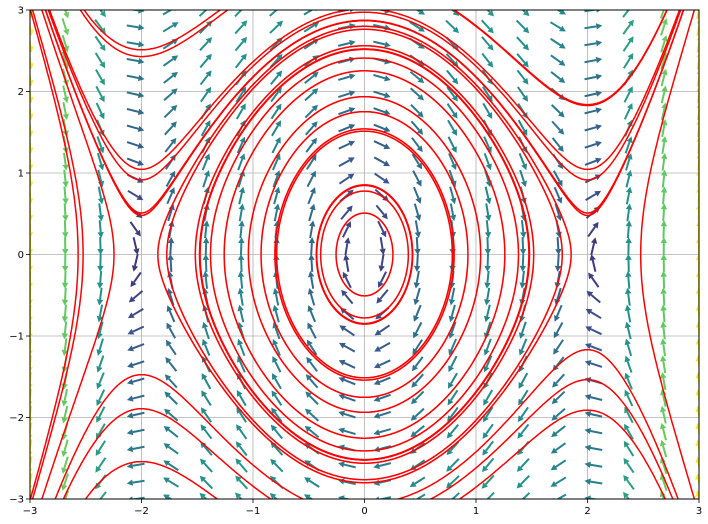  What do you see at coordinates (587, 511) in the screenshot?
I see `x-tick-label: 2` at bounding box center [587, 511].